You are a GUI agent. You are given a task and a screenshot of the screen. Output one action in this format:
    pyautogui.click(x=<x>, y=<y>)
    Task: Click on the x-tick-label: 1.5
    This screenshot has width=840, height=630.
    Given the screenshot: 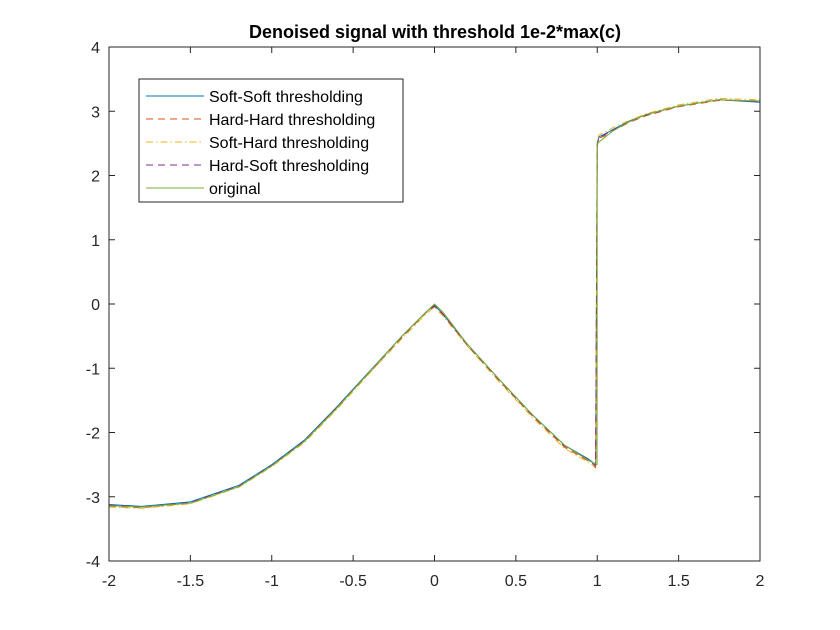 What is the action you would take?
    pyautogui.click(x=679, y=581)
    